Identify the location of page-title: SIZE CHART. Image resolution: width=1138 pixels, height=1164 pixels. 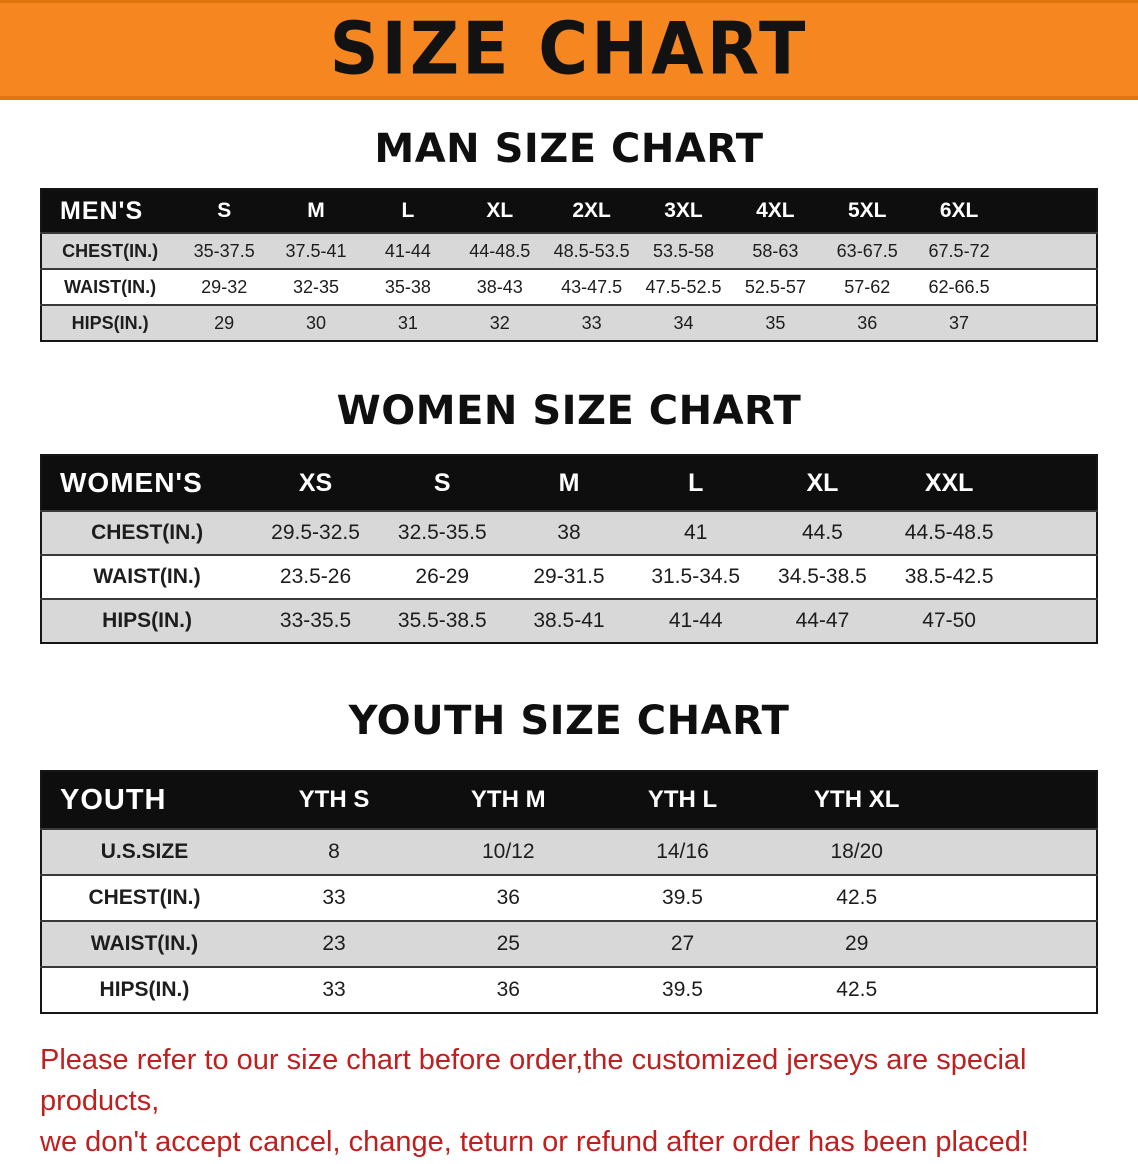
(569, 49).